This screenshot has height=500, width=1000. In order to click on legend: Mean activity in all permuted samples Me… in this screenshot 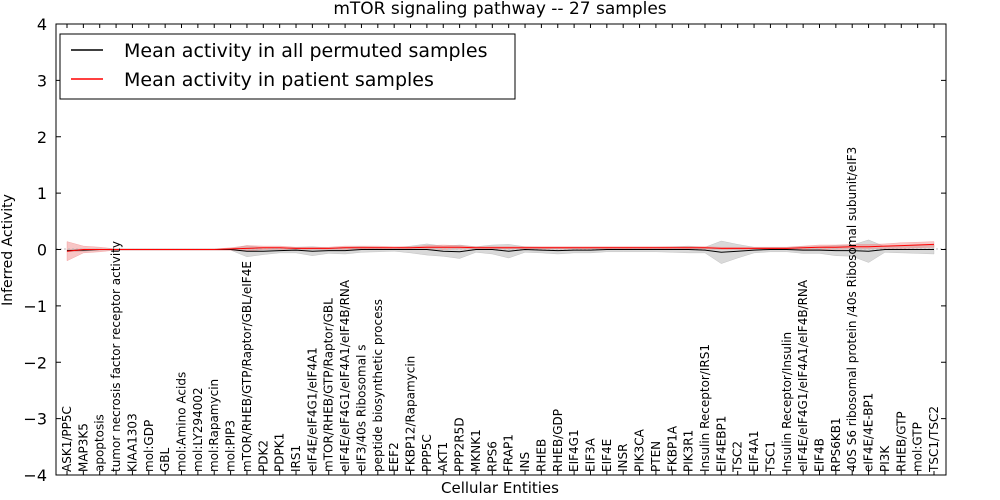, I will do `click(287, 66)`.